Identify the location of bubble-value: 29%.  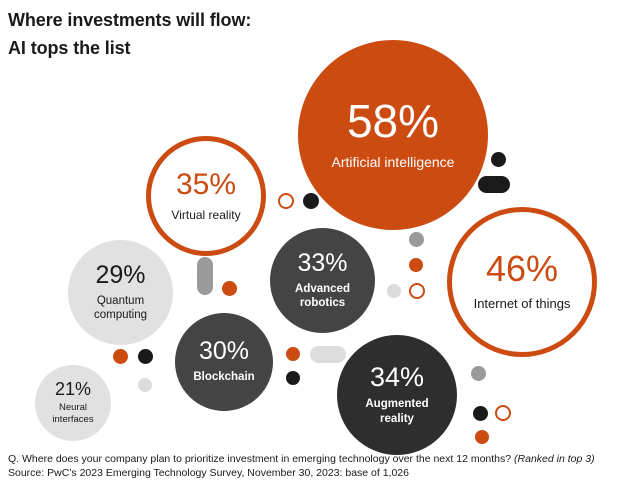
(120, 274).